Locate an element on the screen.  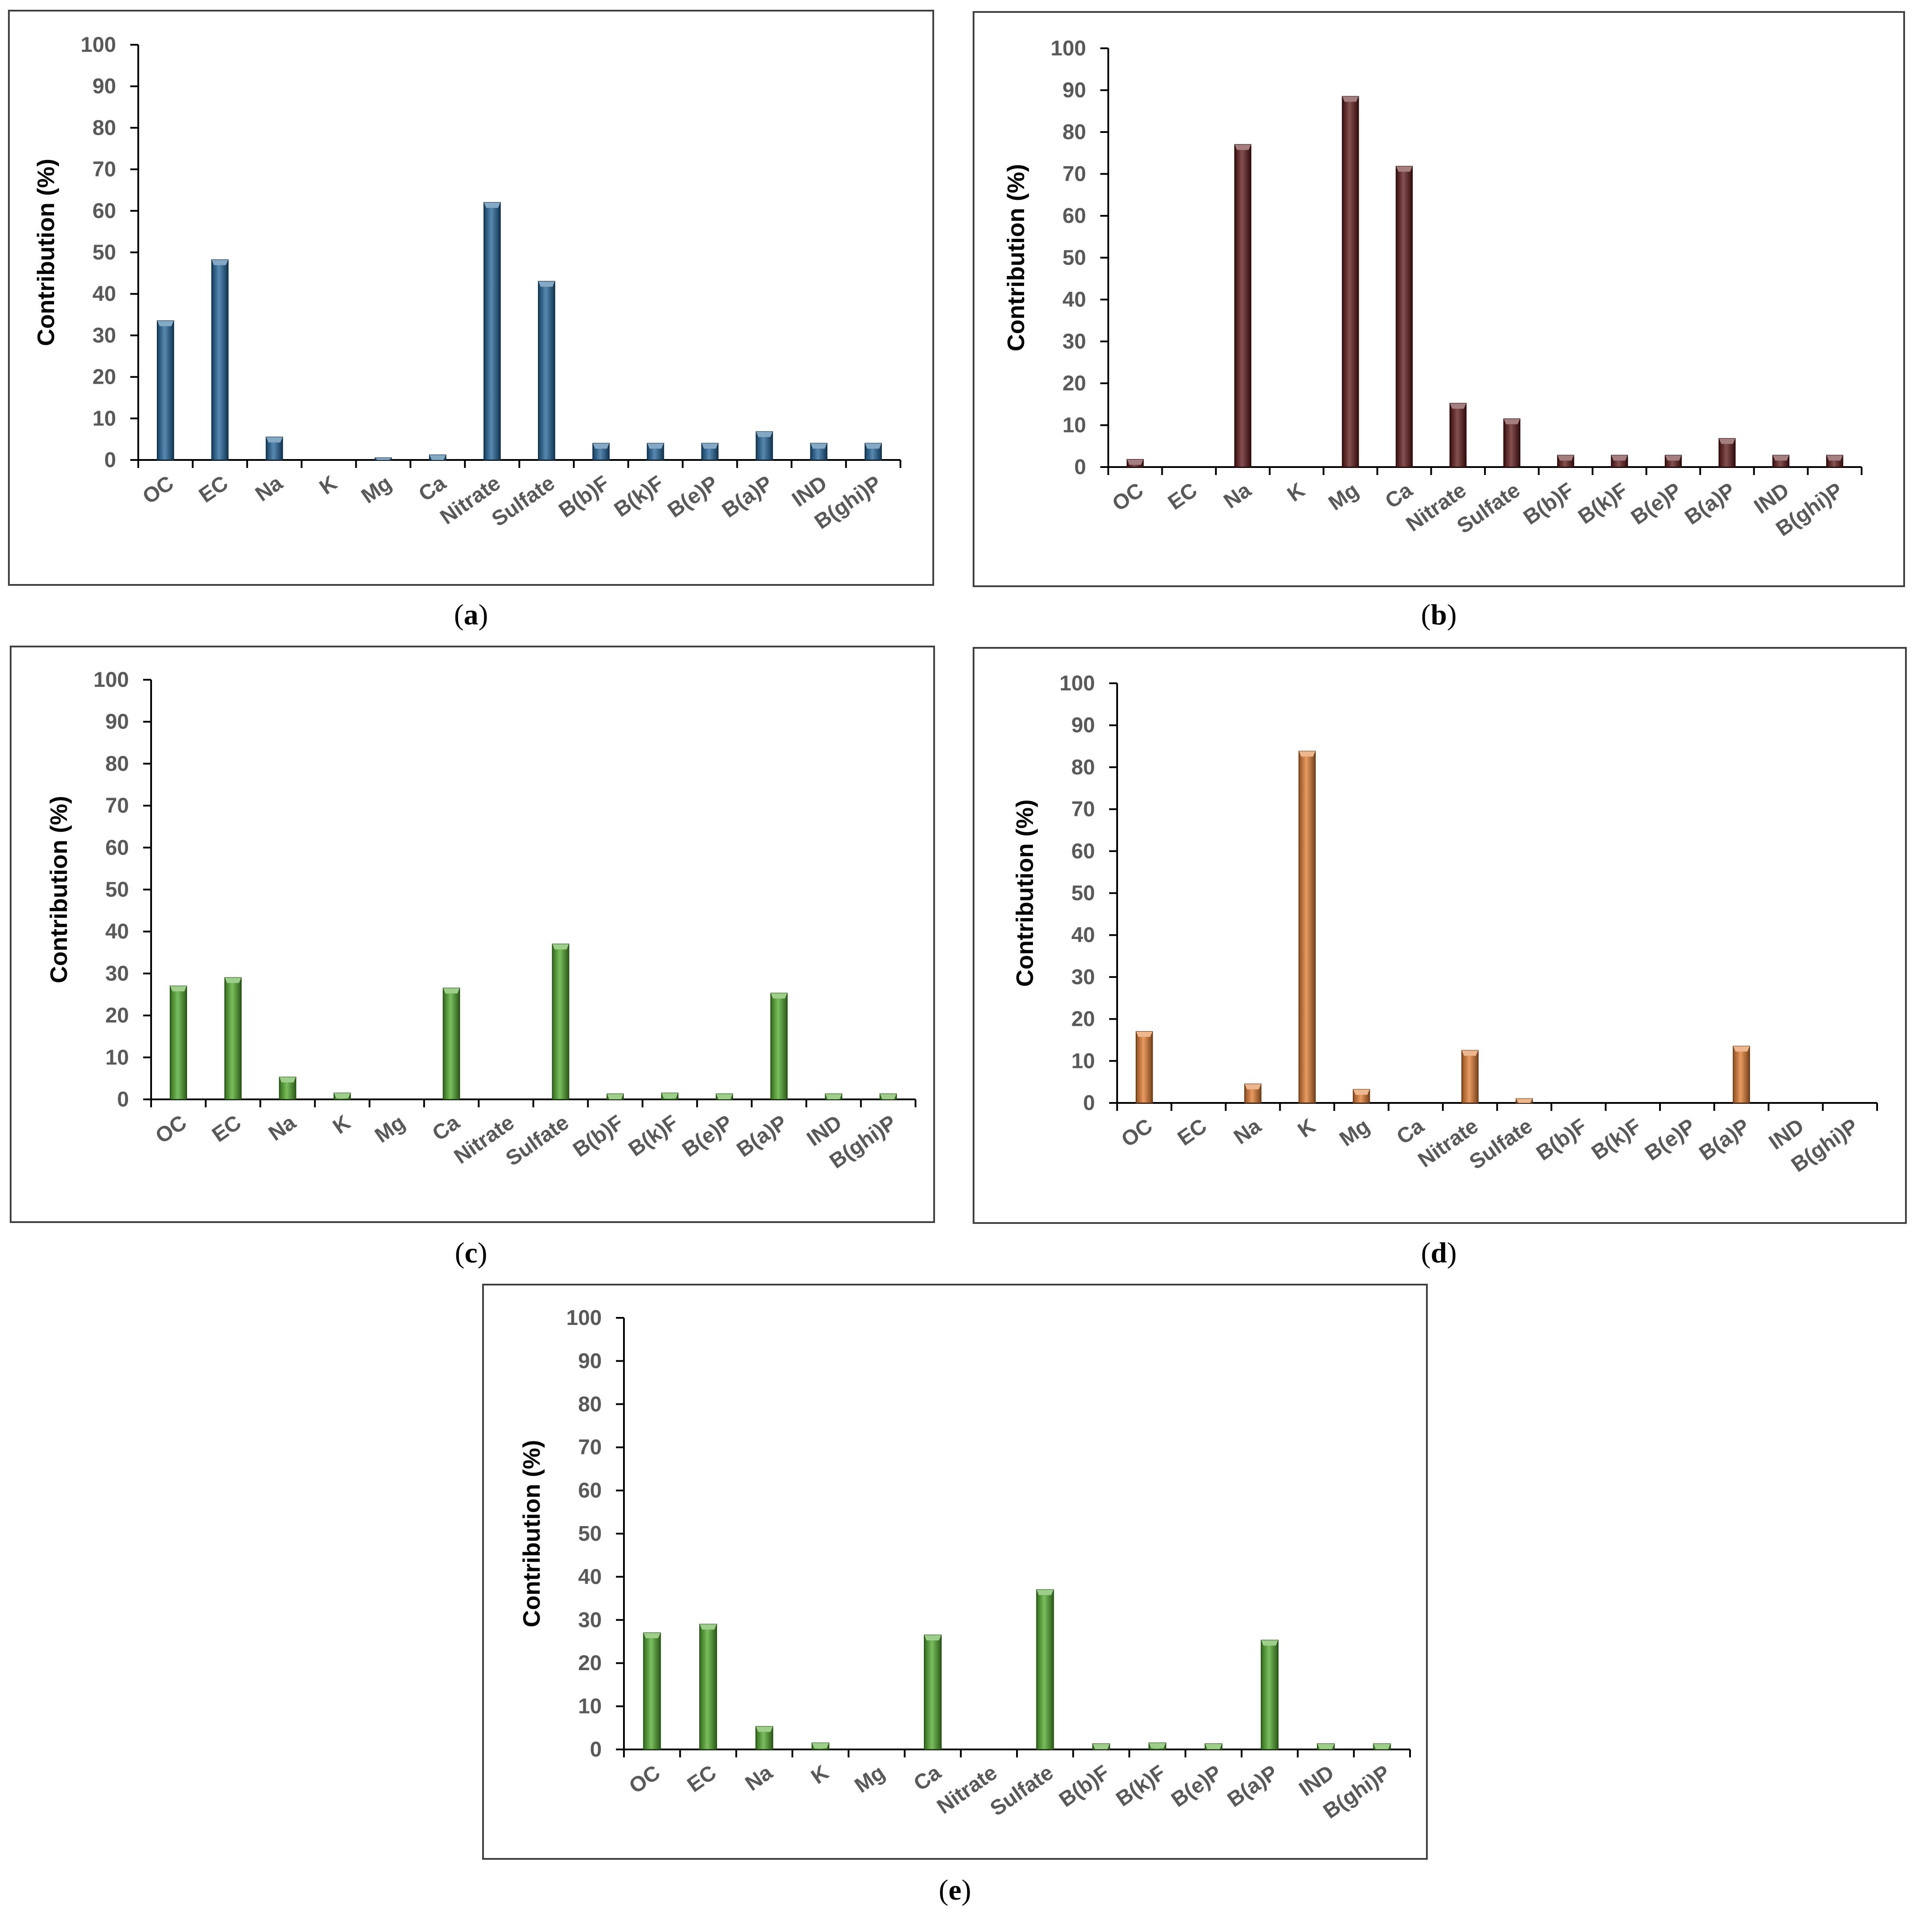
caption-d: (d) is located at coordinates (1439, 1253).